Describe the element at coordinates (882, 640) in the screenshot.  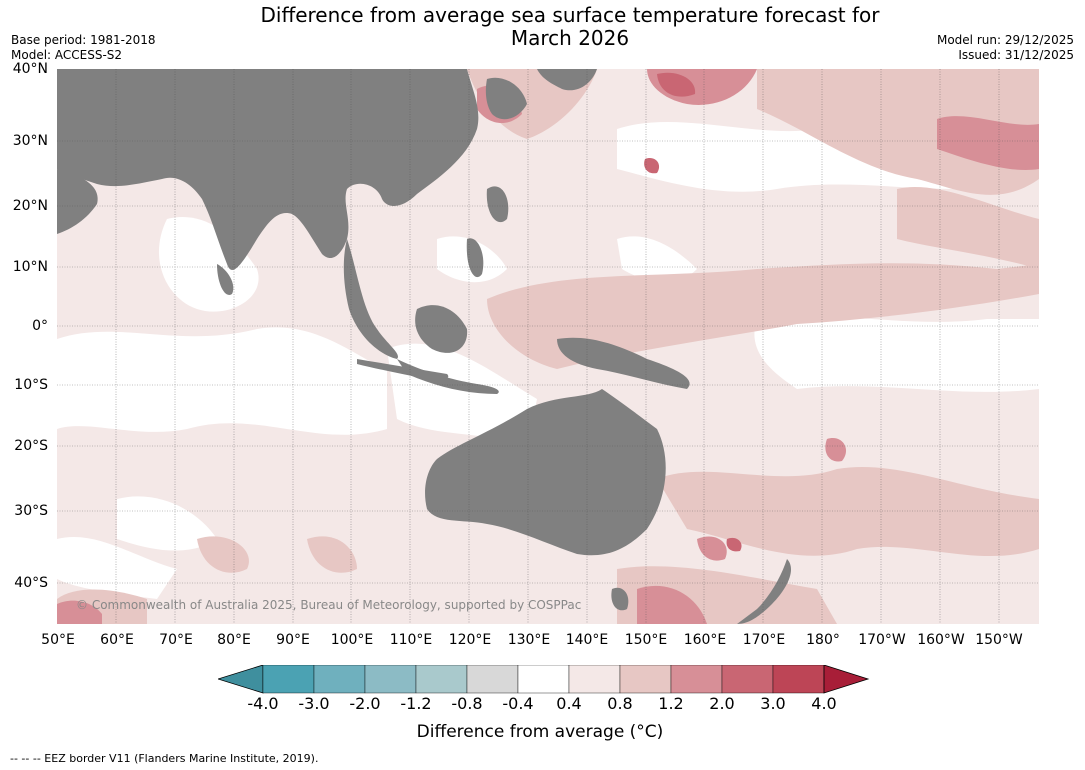
I see `lon-label: 170°W` at that location.